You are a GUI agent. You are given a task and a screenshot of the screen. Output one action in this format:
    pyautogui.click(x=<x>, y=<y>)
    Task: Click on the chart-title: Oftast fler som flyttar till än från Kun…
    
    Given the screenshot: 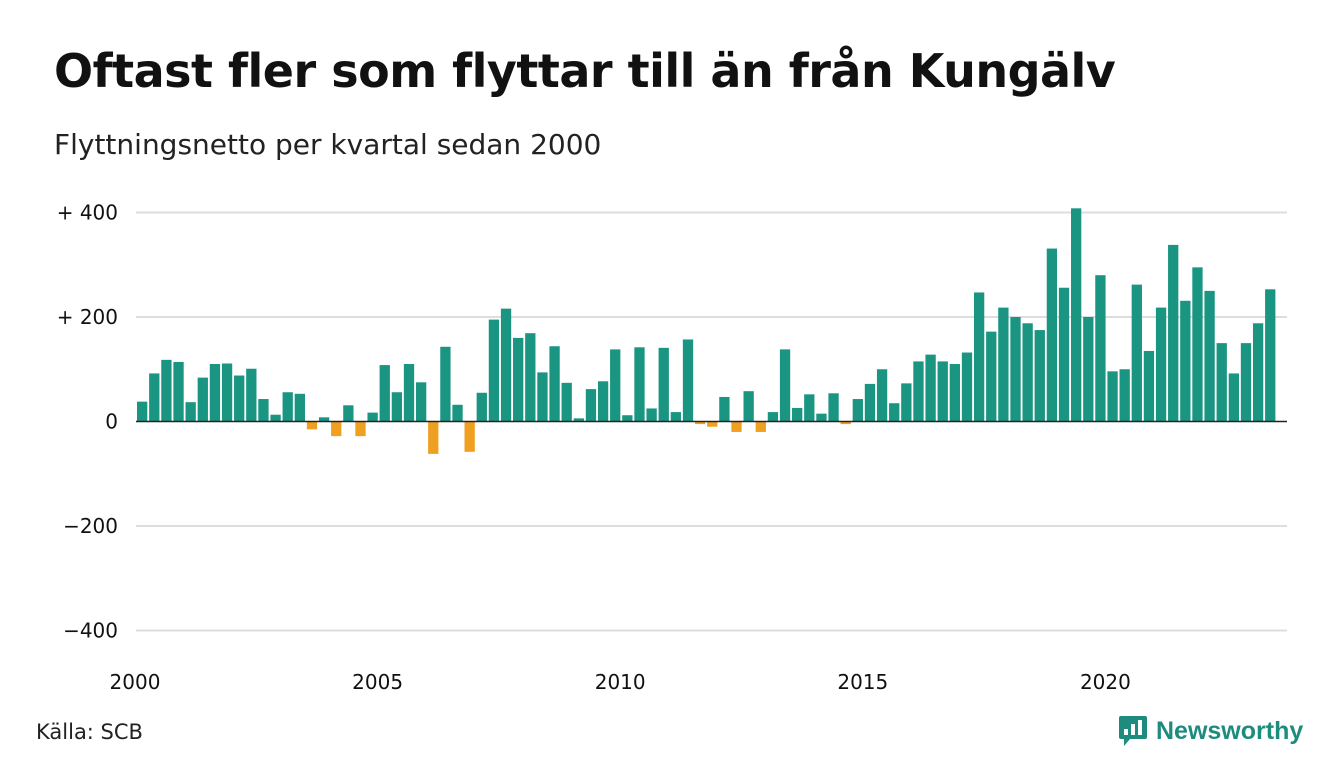 What is the action you would take?
    pyautogui.click(x=585, y=71)
    